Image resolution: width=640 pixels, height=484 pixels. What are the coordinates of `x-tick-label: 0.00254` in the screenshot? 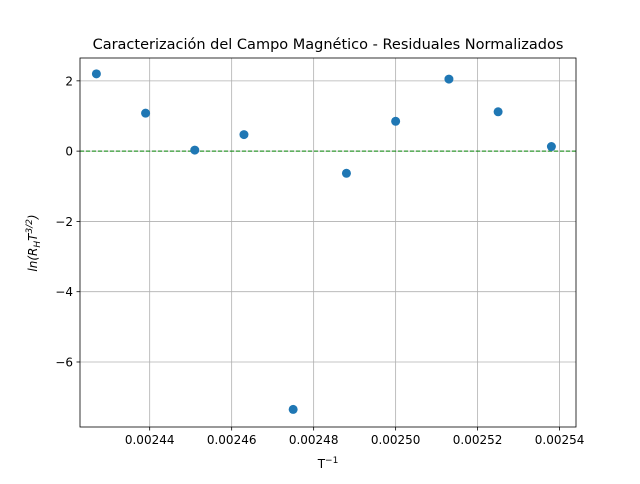 It's located at (560, 440).